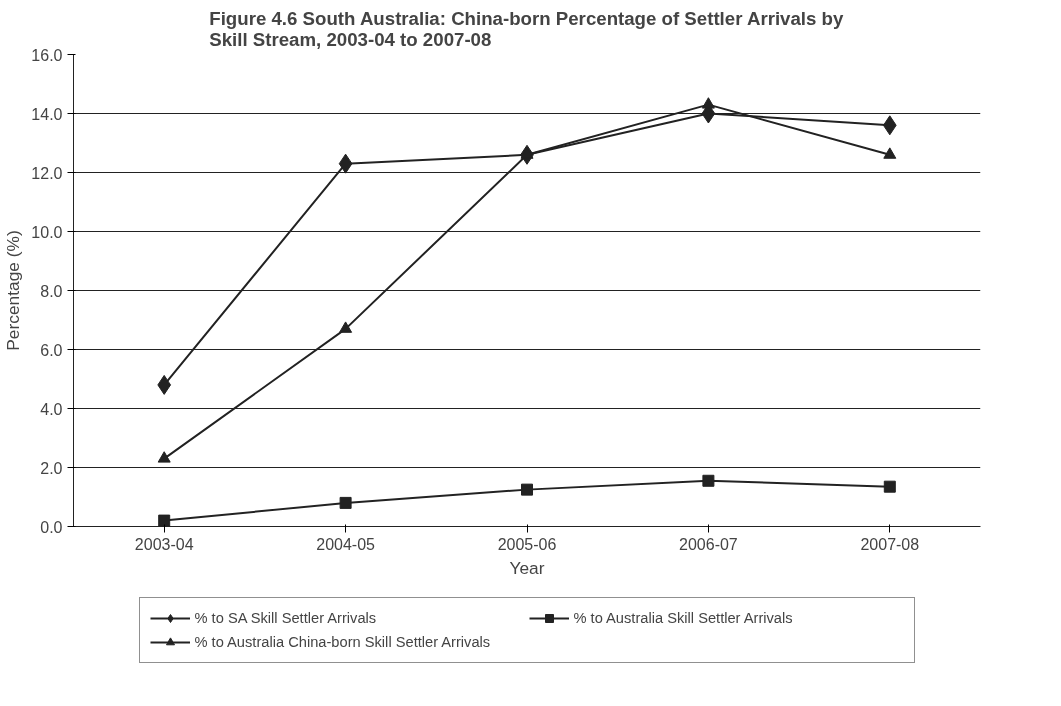  What do you see at coordinates (51, 291) in the screenshot?
I see `y-tick-label: 8.0` at bounding box center [51, 291].